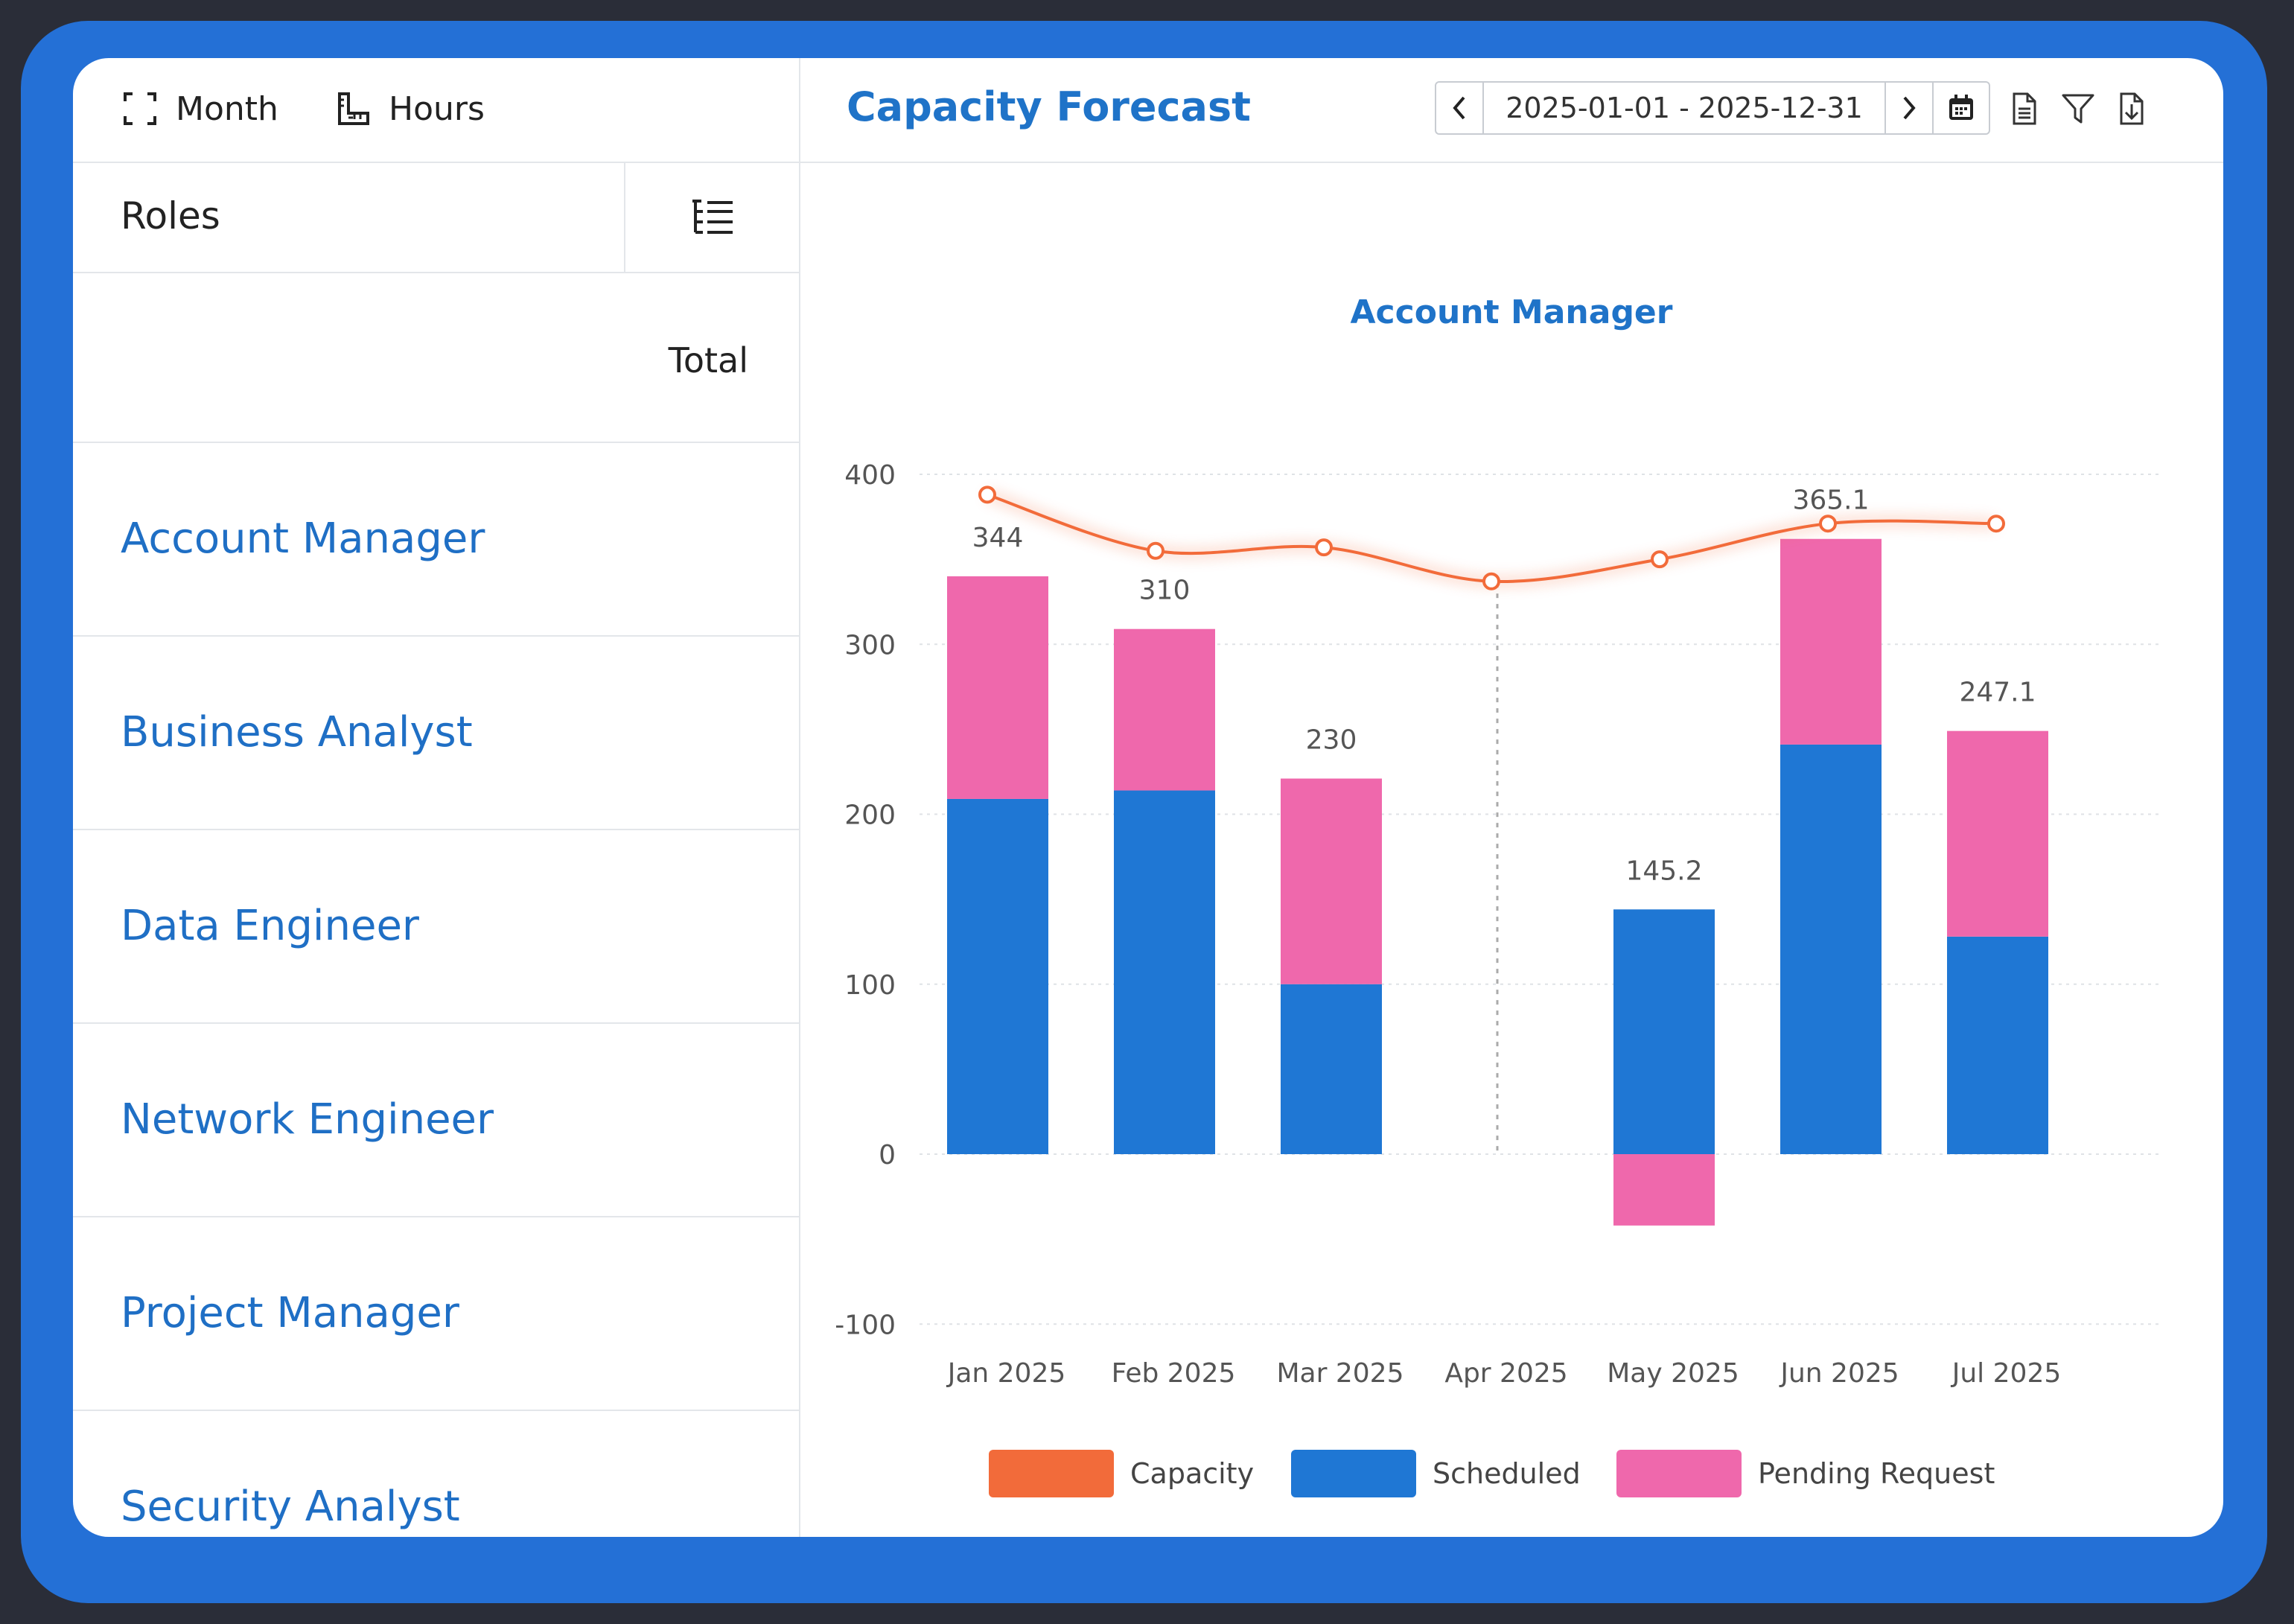  Describe the element at coordinates (1006, 1373) in the screenshot. I see `x-tick-label: Jan 2025` at that location.